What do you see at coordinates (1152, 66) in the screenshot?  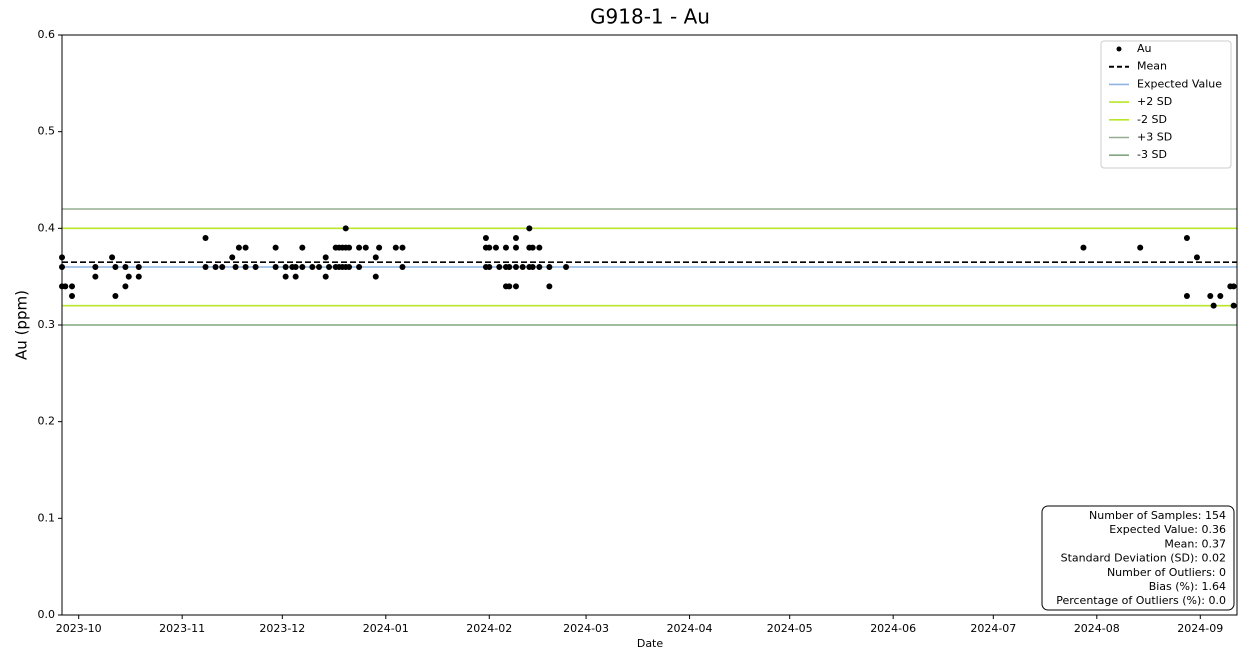 I see `legend-label: Mean` at bounding box center [1152, 66].